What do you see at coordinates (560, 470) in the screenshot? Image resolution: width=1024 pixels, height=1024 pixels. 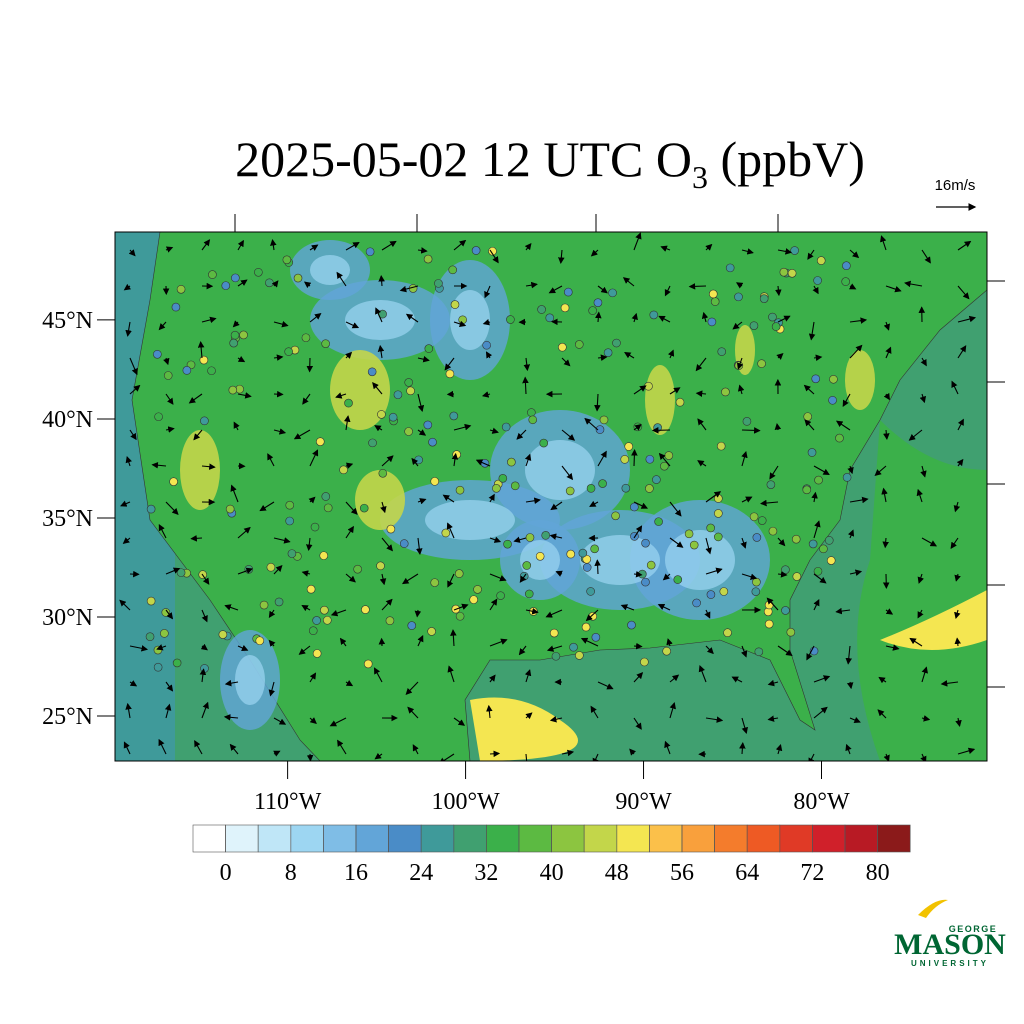 I see `low-ozone-area` at bounding box center [560, 470].